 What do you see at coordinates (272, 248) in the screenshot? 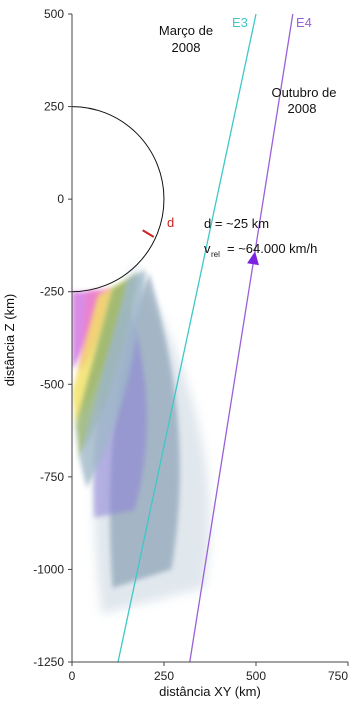
I see `velocity-value: = ~64.000 km/h` at bounding box center [272, 248].